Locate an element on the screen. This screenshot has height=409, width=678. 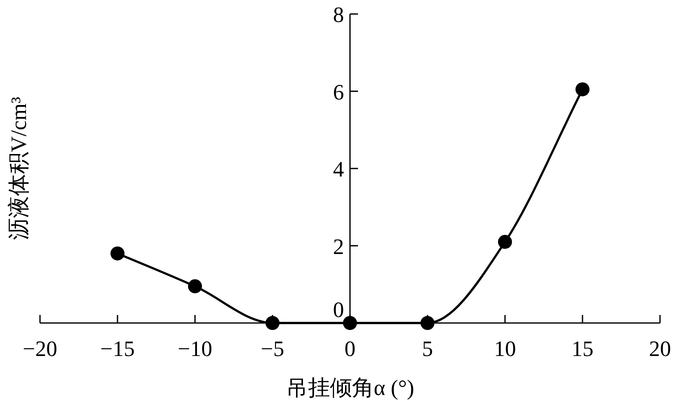
x-tick-label: −10 is located at coordinates (195, 348).